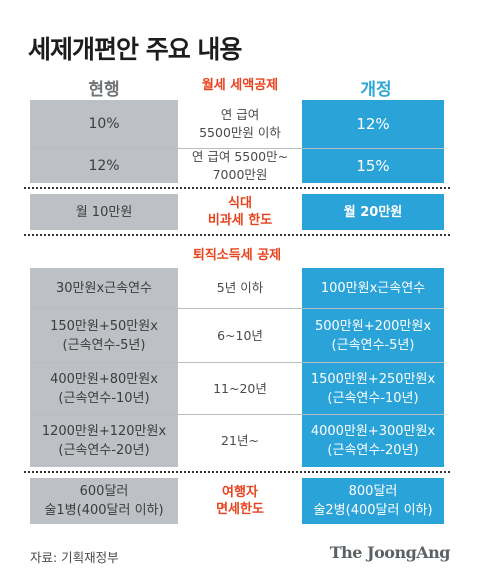  What do you see at coordinates (104, 212) in the screenshot?
I see `meal-current: 월 10만원` at bounding box center [104, 212].